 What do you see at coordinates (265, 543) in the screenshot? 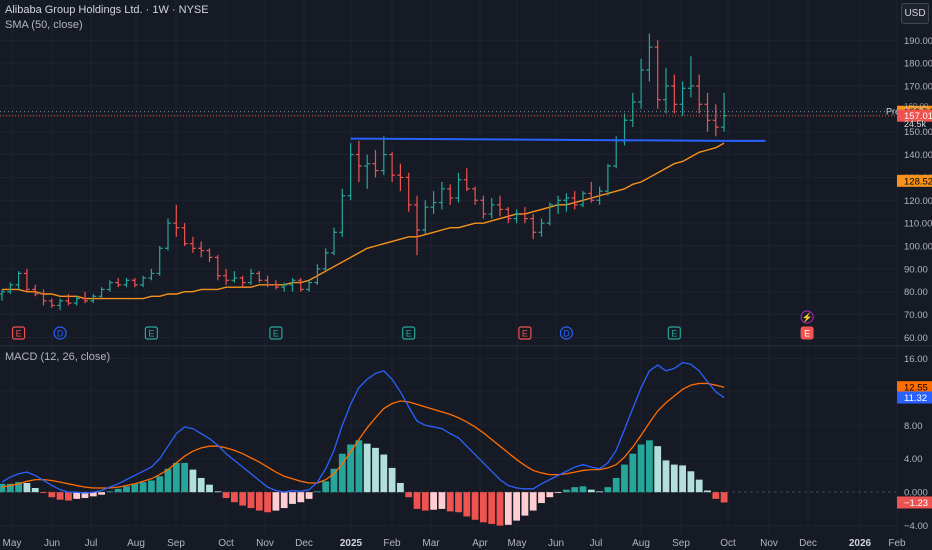
I see `x-tick-label: Nov` at bounding box center [265, 543].